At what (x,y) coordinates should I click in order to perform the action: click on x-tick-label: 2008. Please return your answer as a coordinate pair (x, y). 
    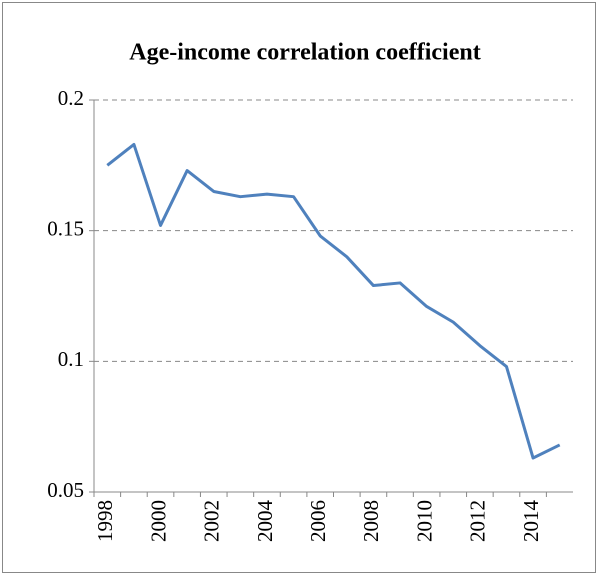
    Looking at the image, I should click on (371, 521).